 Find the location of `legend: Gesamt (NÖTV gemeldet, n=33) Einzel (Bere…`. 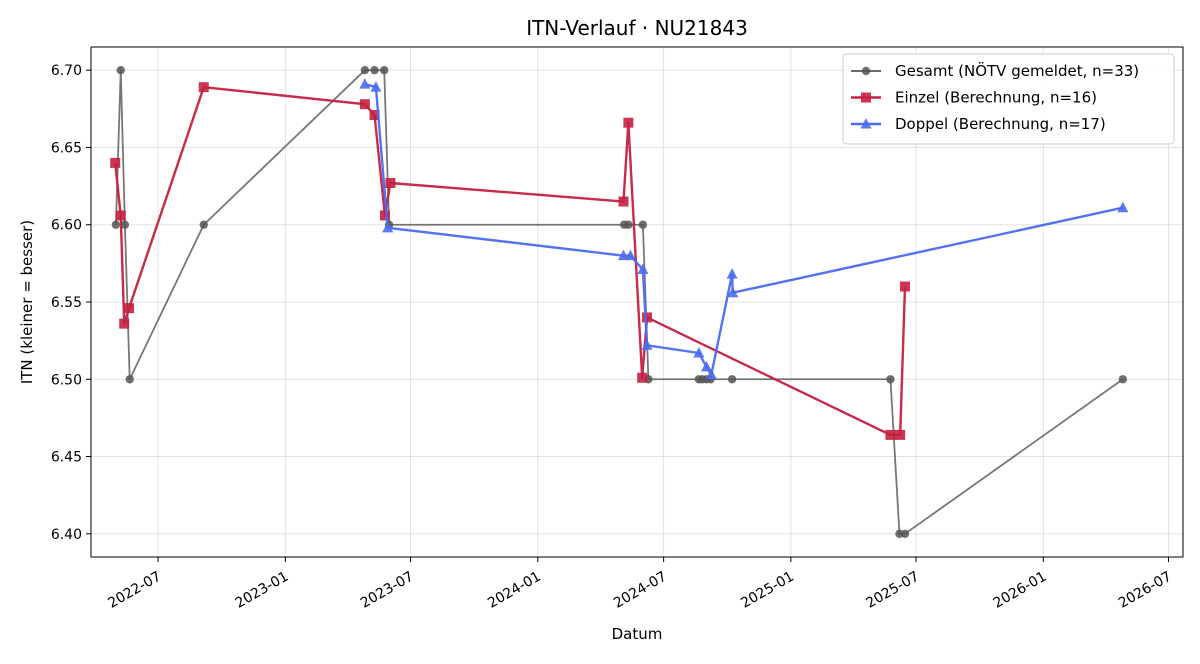

legend: Gesamt (NÖTV gemeldet, n=33) Einzel (Bere… is located at coordinates (1008, 99).